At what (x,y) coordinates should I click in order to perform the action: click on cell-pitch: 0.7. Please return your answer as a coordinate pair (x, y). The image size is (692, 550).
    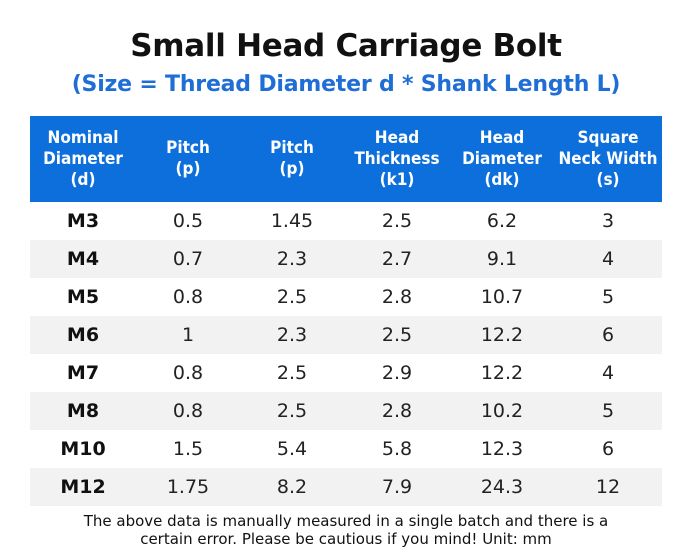
    Looking at the image, I should click on (188, 259).